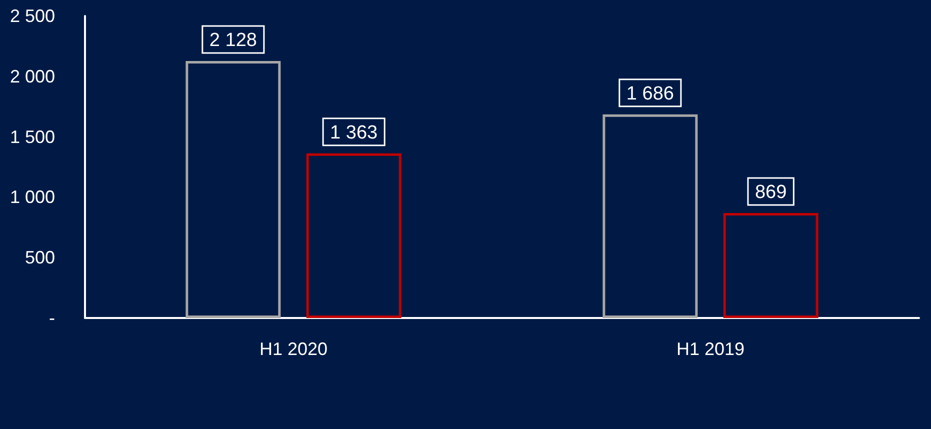  Describe the element at coordinates (293, 349) in the screenshot. I see `x-tick-label: H1 2020` at that location.